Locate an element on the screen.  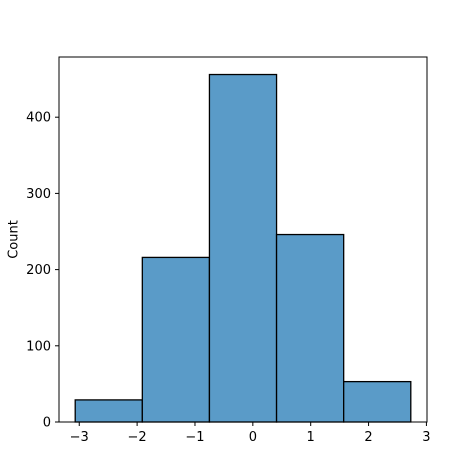
y-tick-label: 400 is located at coordinates (38, 118).